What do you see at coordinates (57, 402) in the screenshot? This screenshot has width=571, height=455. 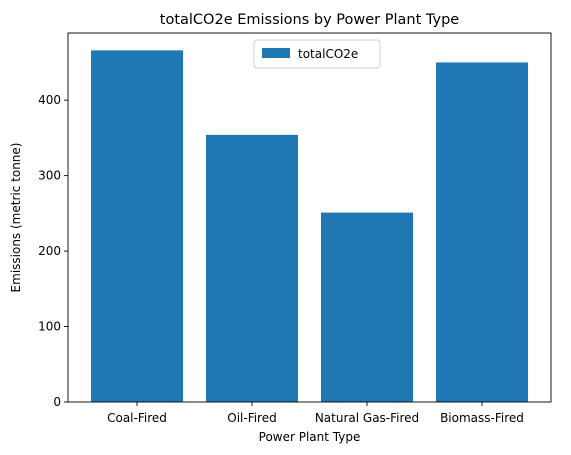 I see `y-tick-label: 0` at bounding box center [57, 402].